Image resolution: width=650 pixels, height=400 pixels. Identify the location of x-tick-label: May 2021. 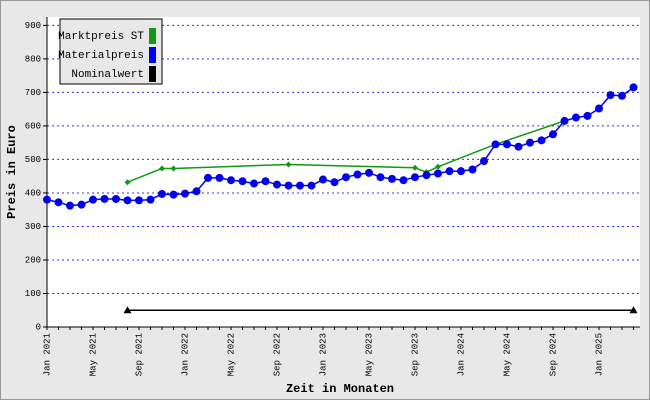
(93, 354).